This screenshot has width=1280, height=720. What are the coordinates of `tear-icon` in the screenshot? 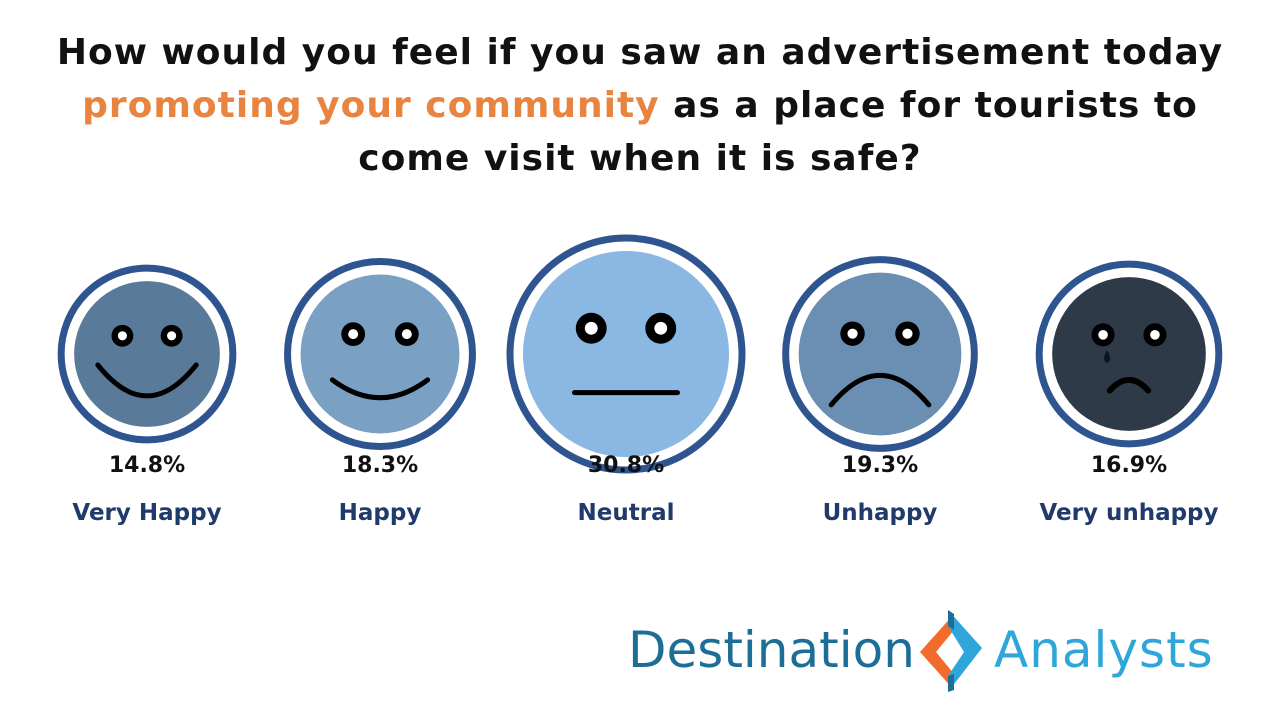 It's located at (1107, 357).